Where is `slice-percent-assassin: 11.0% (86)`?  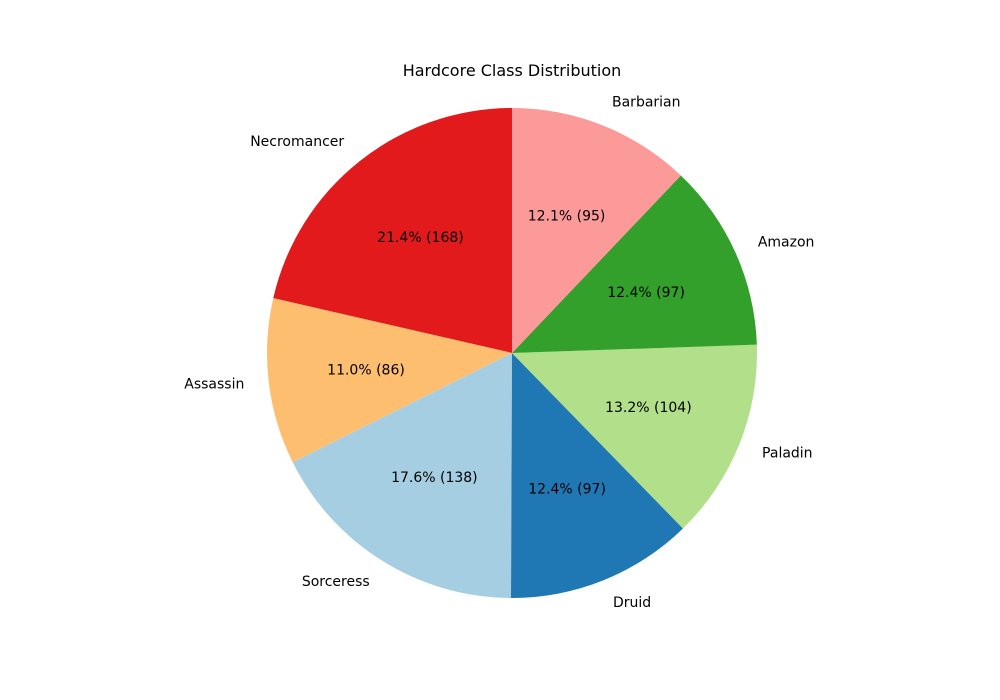 slice-percent-assassin: 11.0% (86) is located at coordinates (366, 370).